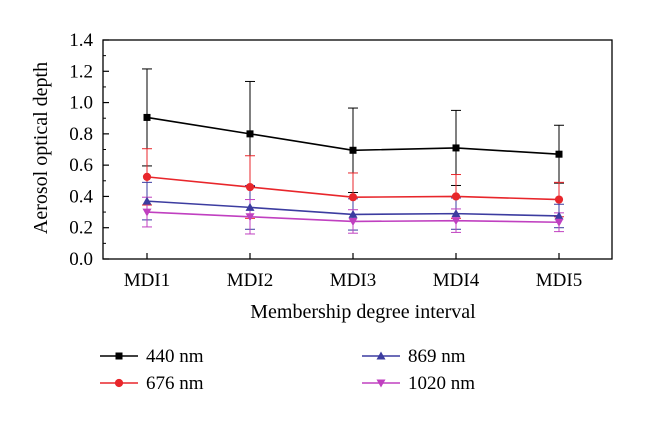 The image size is (660, 421). I want to click on x-tick-label: MDI5, so click(559, 280).